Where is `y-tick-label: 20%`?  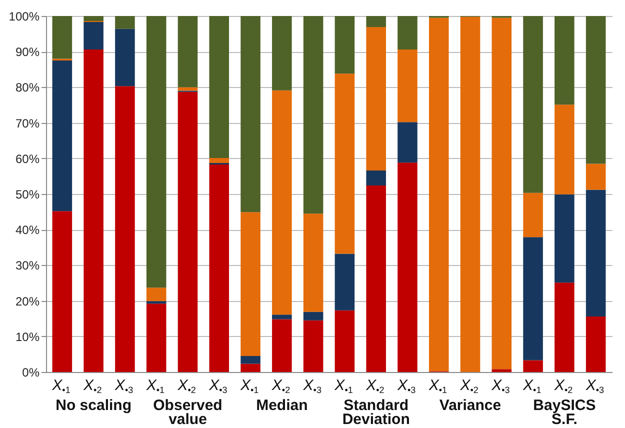 y-tick-label: 20% is located at coordinates (27, 301).